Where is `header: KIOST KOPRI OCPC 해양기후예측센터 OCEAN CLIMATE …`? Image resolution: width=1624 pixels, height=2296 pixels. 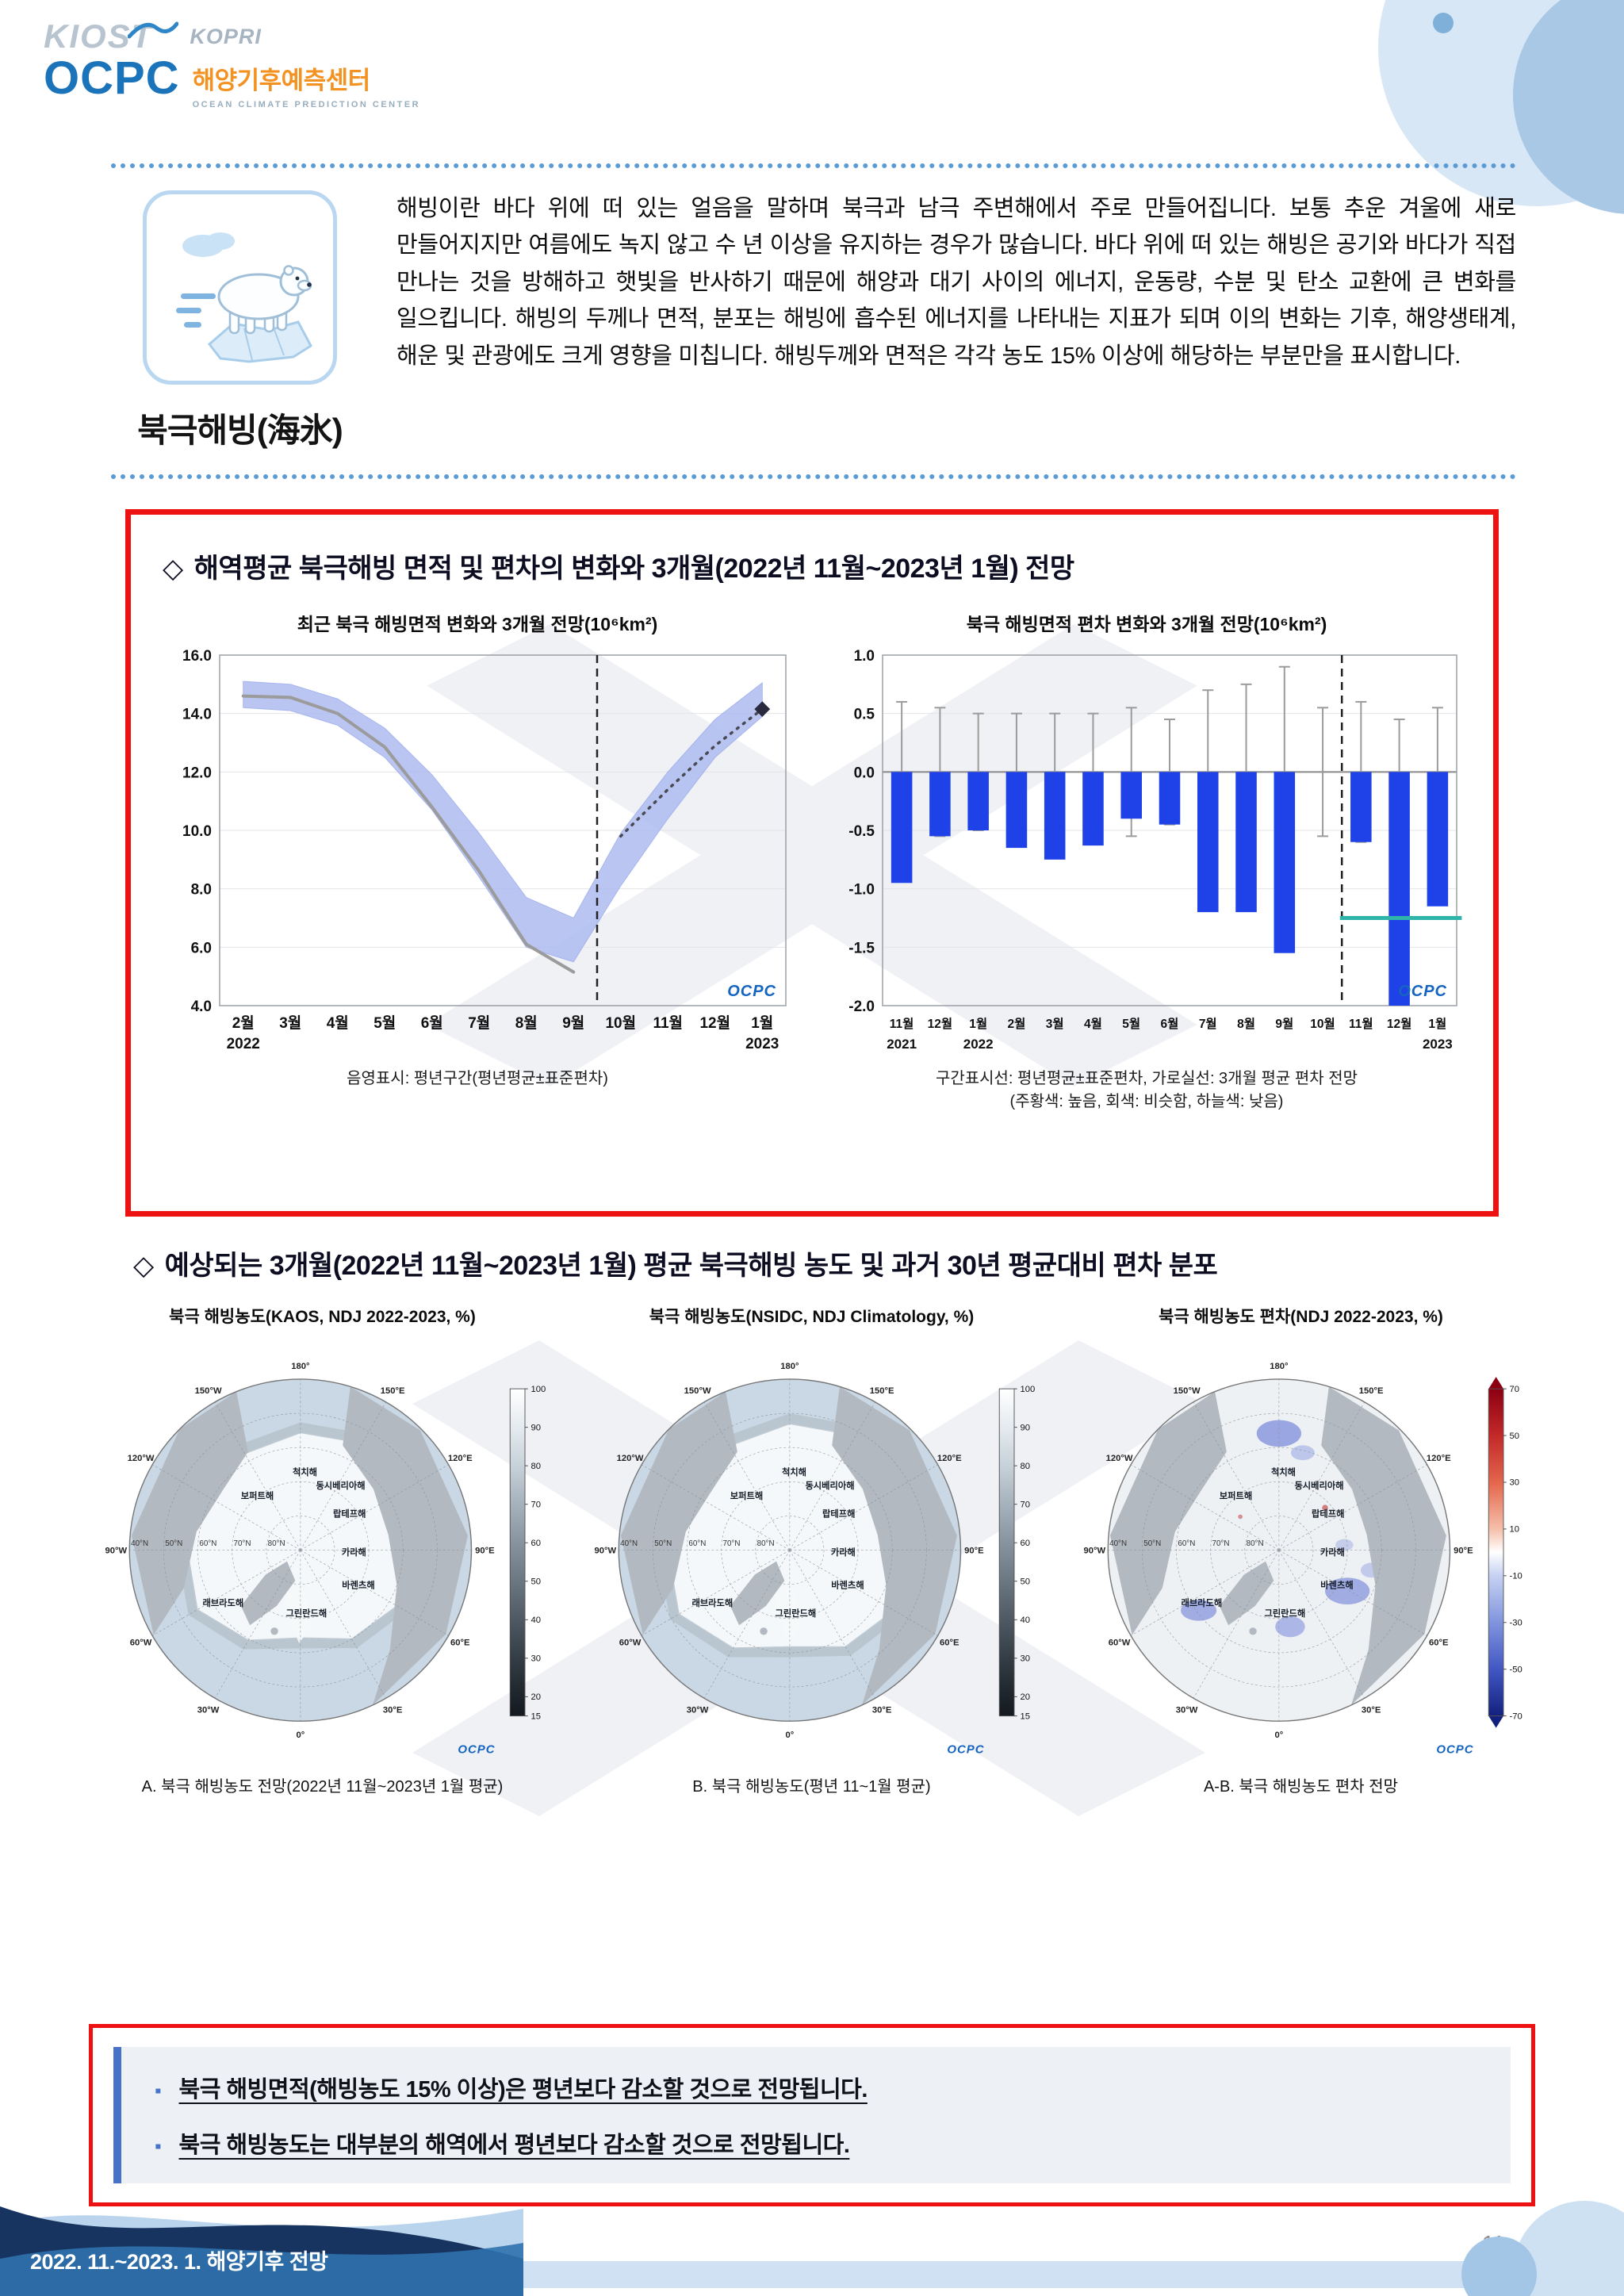 header: KIOST KOPRI OCPC 해양기후예측센터 OCEAN CLIMATE … is located at coordinates (232, 63).